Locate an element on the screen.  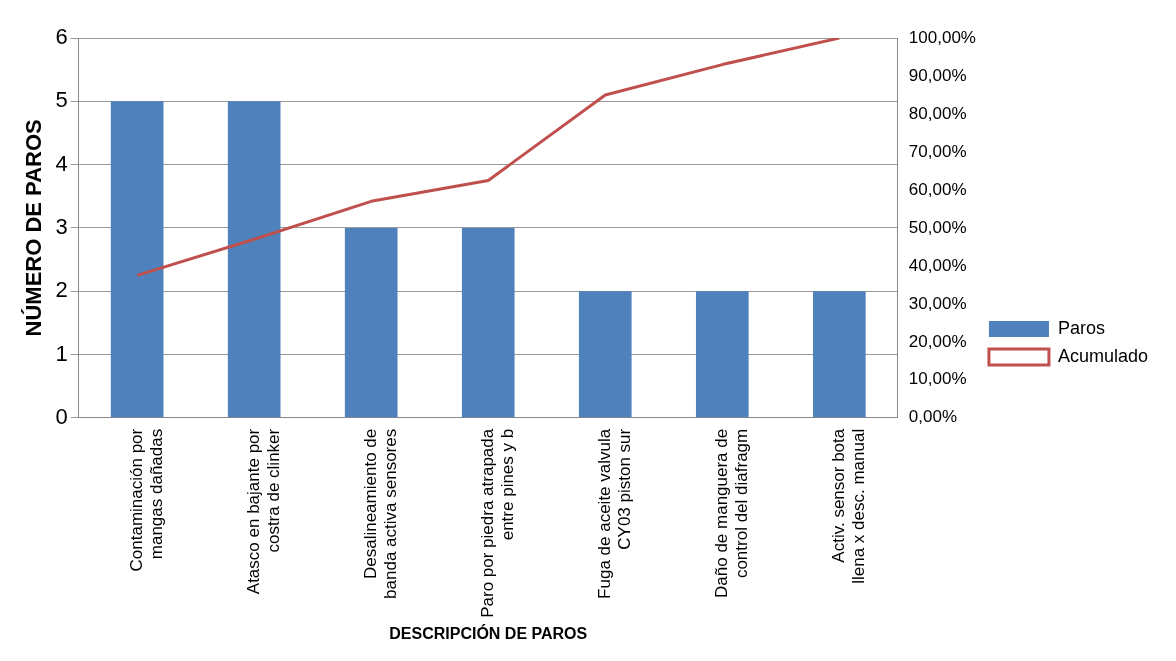
y2-tick-label: 0,00% is located at coordinates (933, 417).